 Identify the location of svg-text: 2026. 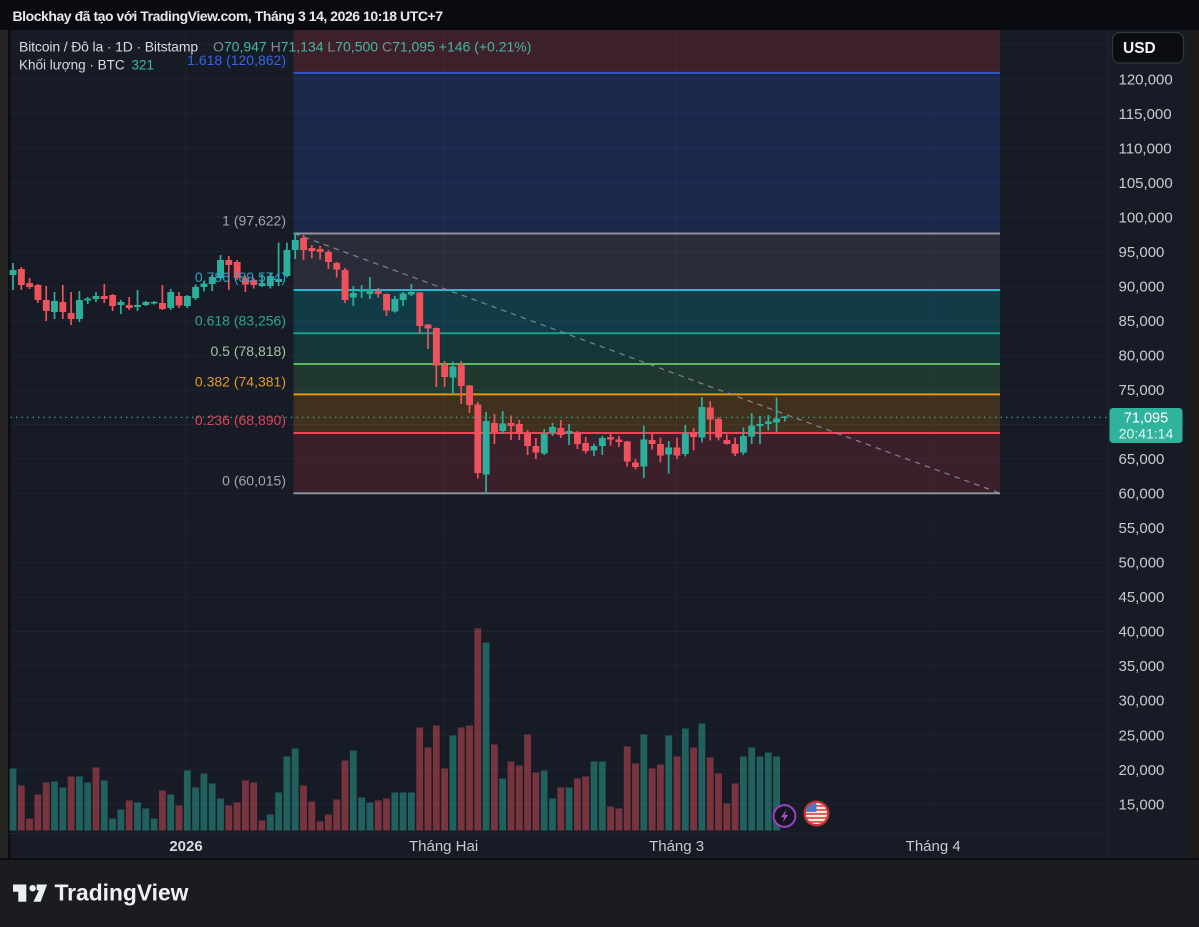
(185, 846).